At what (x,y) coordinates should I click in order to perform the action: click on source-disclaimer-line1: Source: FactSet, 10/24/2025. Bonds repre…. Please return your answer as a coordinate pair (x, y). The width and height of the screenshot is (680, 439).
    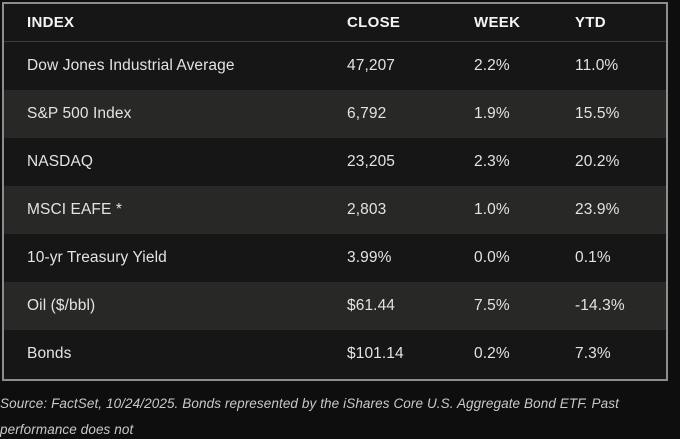
    Looking at the image, I should click on (309, 416).